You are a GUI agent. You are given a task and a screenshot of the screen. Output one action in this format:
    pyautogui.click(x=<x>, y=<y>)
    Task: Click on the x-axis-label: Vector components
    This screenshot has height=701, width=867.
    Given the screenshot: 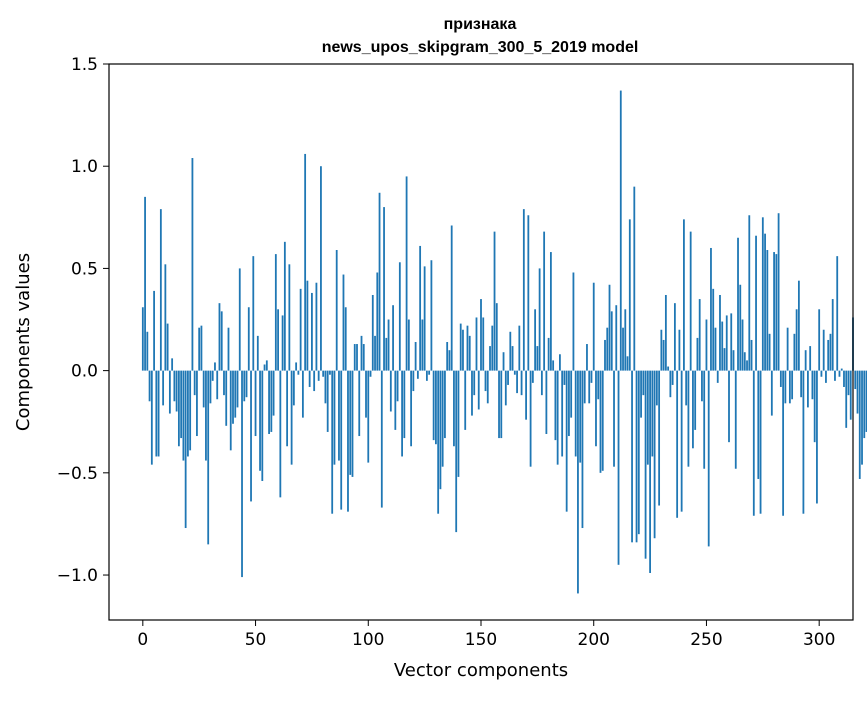 What is the action you would take?
    pyautogui.click(x=481, y=670)
    